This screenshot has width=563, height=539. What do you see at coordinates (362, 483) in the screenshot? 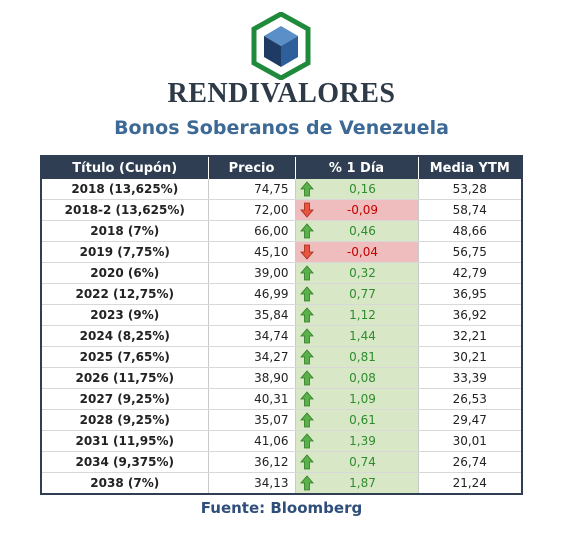
I see `bond-change-value: 1,87` at bounding box center [362, 483].